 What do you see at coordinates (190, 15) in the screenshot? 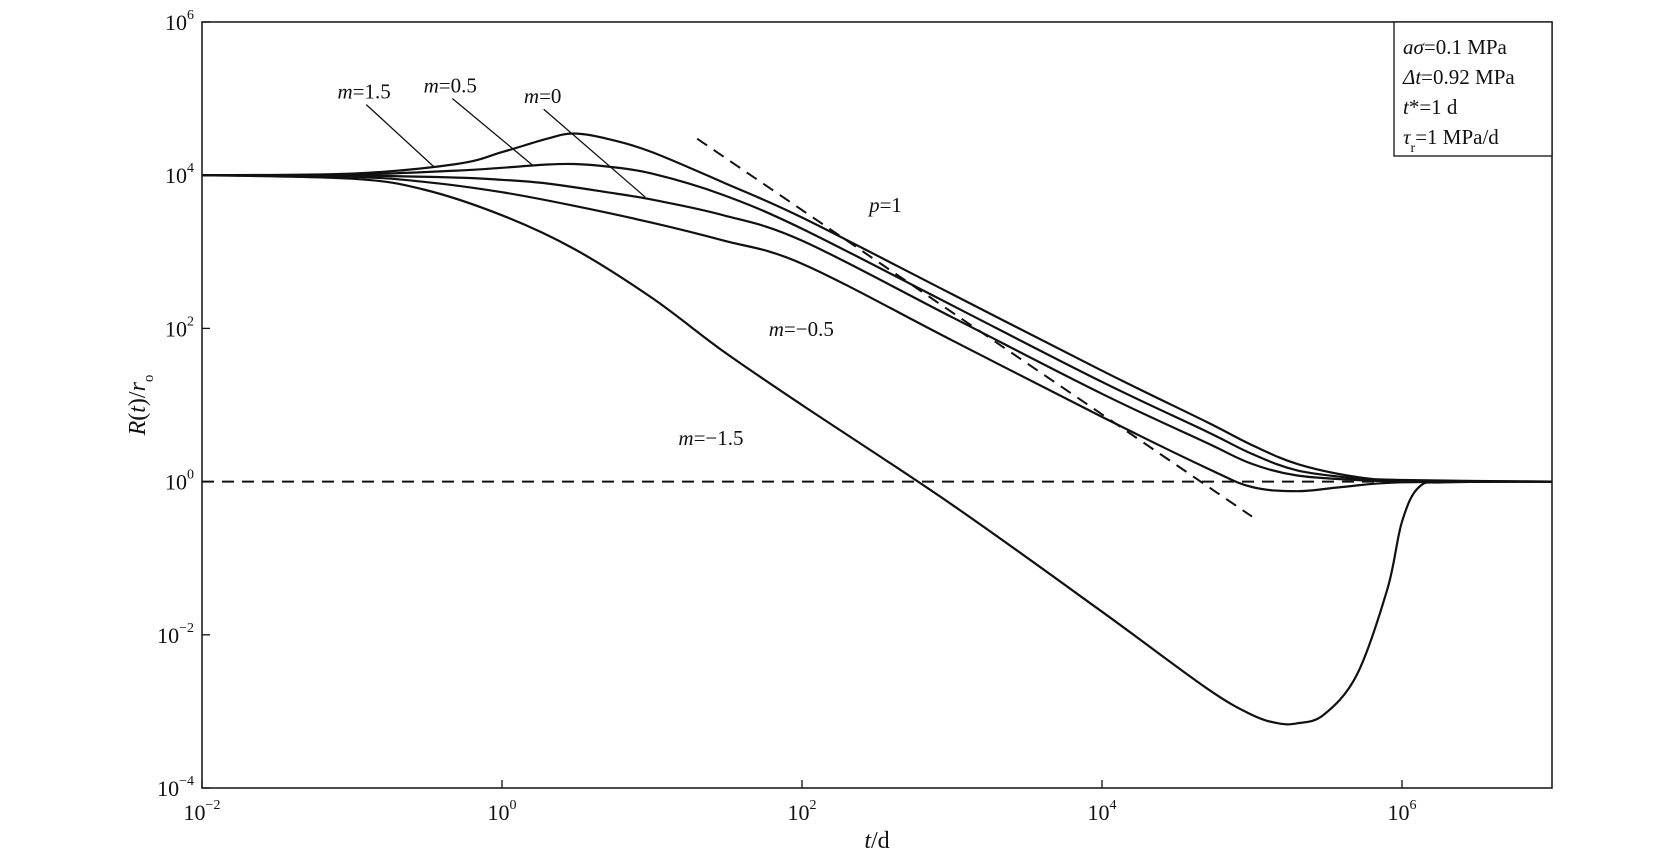
I see `y-tick-exp: 6` at bounding box center [190, 15].